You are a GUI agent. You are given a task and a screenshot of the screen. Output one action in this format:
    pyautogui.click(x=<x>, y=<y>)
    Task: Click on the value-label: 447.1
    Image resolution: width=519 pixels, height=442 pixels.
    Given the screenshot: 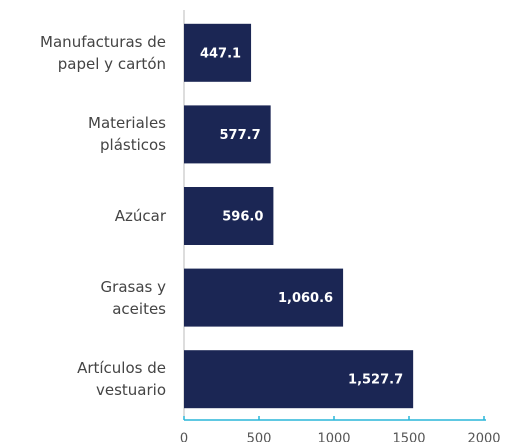 What is the action you would take?
    pyautogui.click(x=220, y=53)
    